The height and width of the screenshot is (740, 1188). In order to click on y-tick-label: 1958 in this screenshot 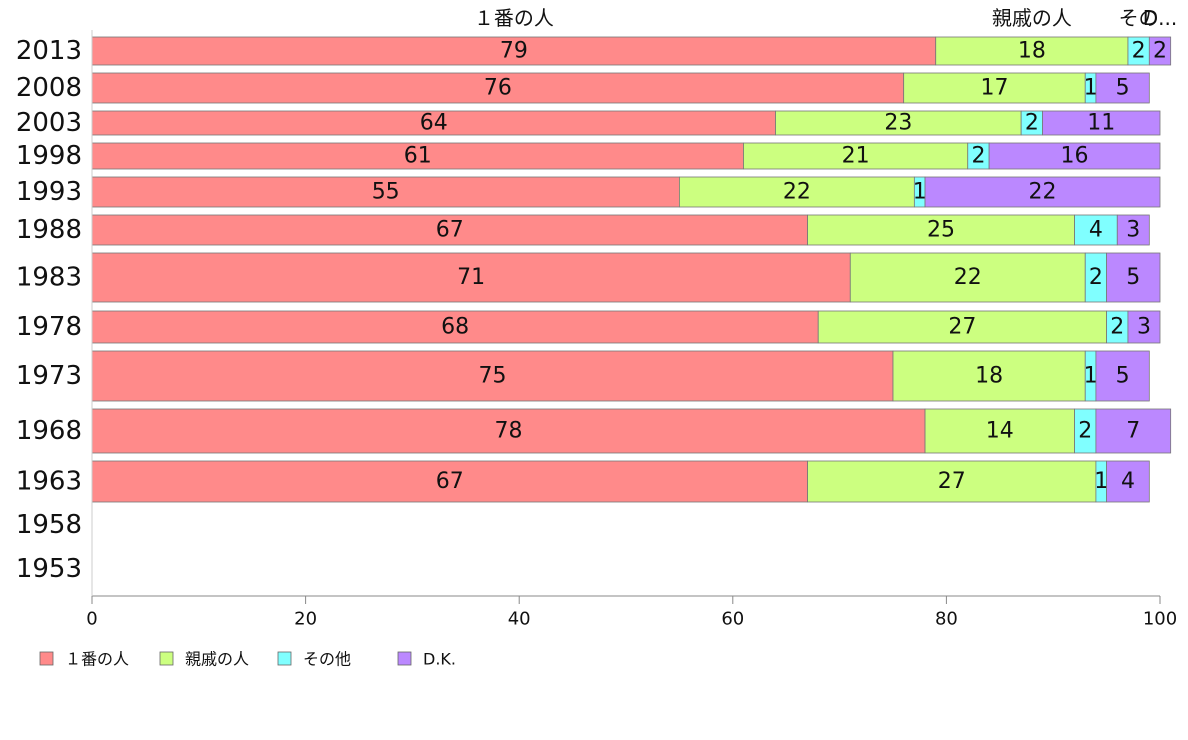, I will do `click(49, 525)`.